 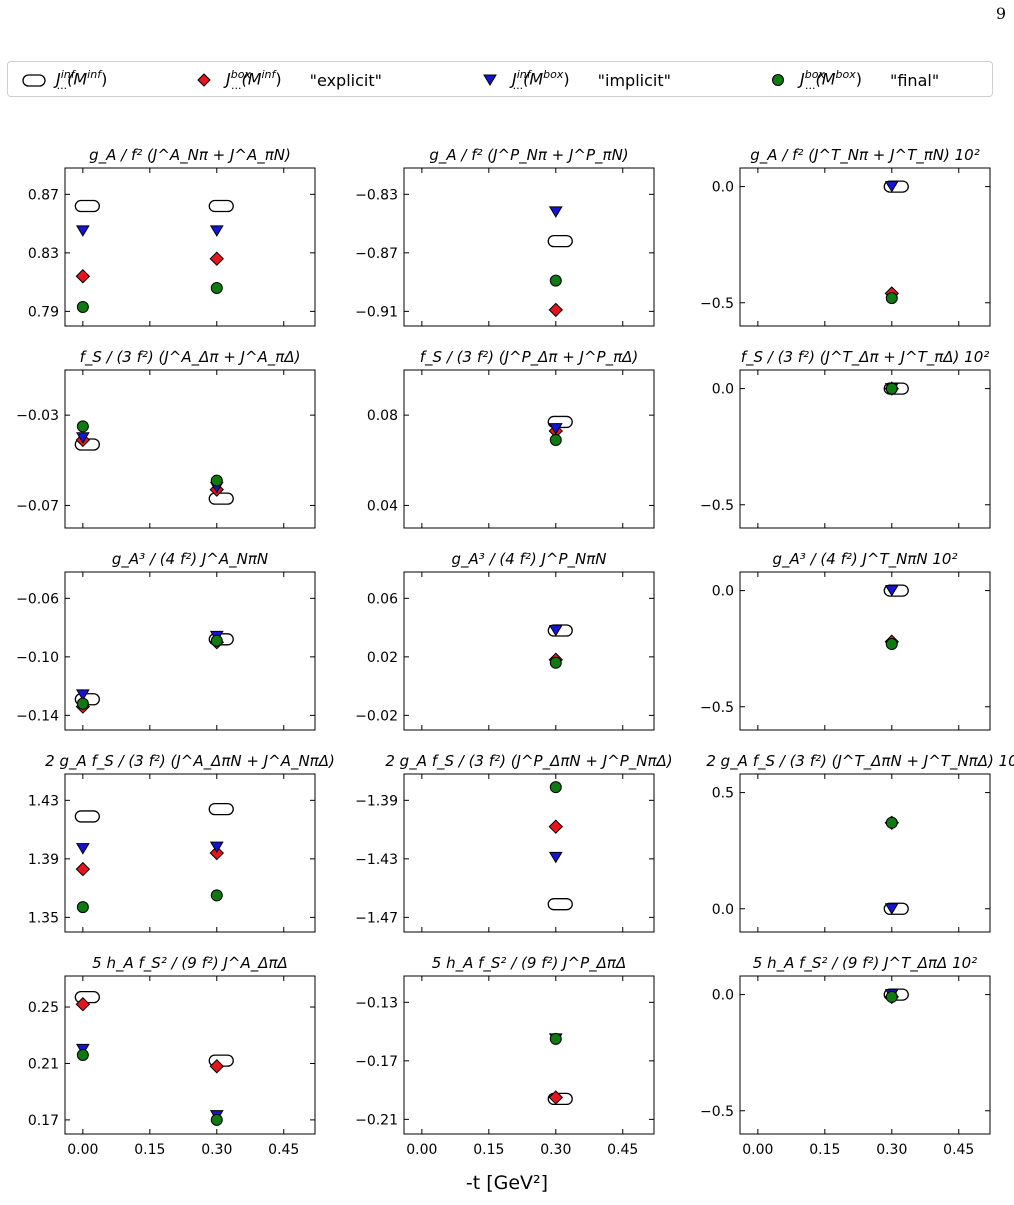 I want to click on y-tick-label: 0.21, so click(x=43, y=1064).